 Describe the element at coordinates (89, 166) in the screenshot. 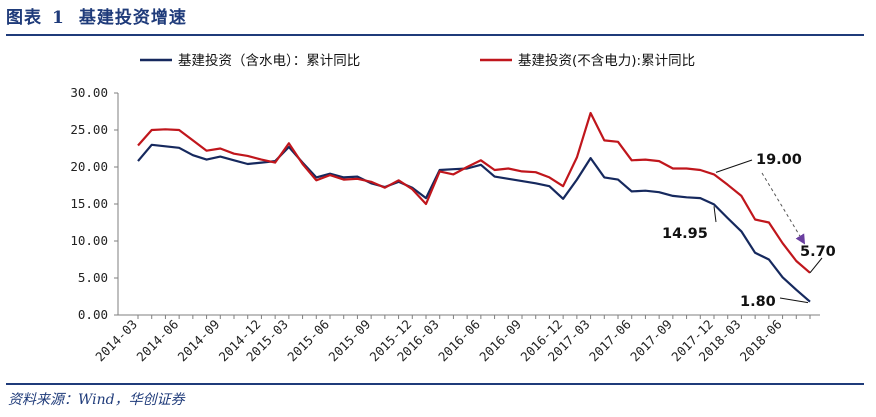

I see `y-tick-label: 20.00` at that location.